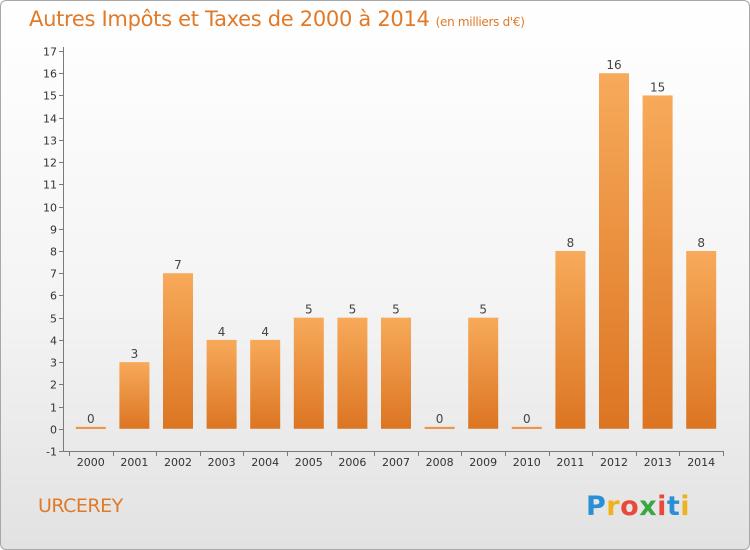 The height and width of the screenshot is (550, 750). Describe the element at coordinates (440, 462) in the screenshot. I see `x-tick-label: 2008` at that location.